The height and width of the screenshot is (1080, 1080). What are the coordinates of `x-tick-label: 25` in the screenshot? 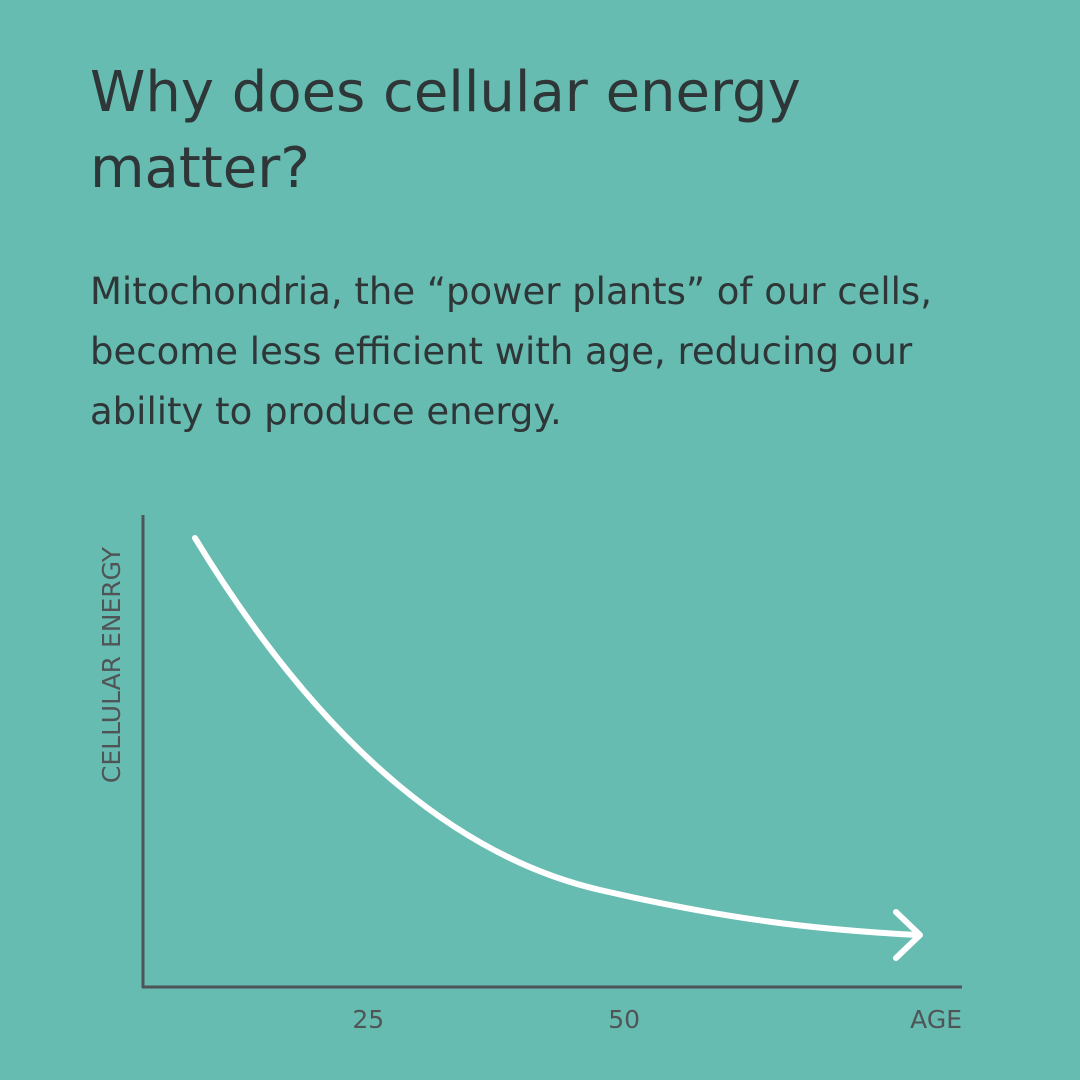 It's located at (368, 1019).